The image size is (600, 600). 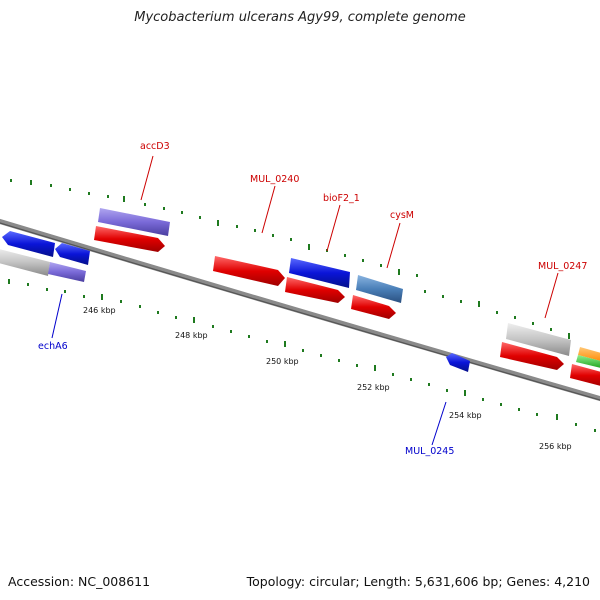 What do you see at coordinates (562, 266) in the screenshot?
I see `gene-label-MUL_0247: MUL_0247` at bounding box center [562, 266].